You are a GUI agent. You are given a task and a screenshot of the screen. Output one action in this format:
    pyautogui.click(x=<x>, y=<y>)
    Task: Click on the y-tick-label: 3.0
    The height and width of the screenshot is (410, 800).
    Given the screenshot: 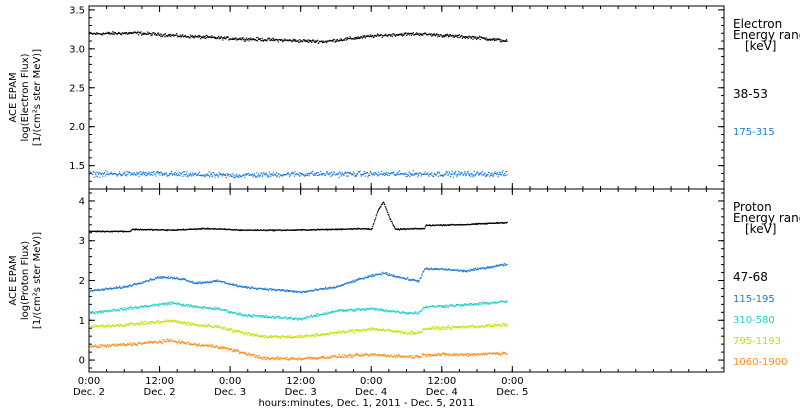 What is the action you would take?
    pyautogui.click(x=77, y=49)
    